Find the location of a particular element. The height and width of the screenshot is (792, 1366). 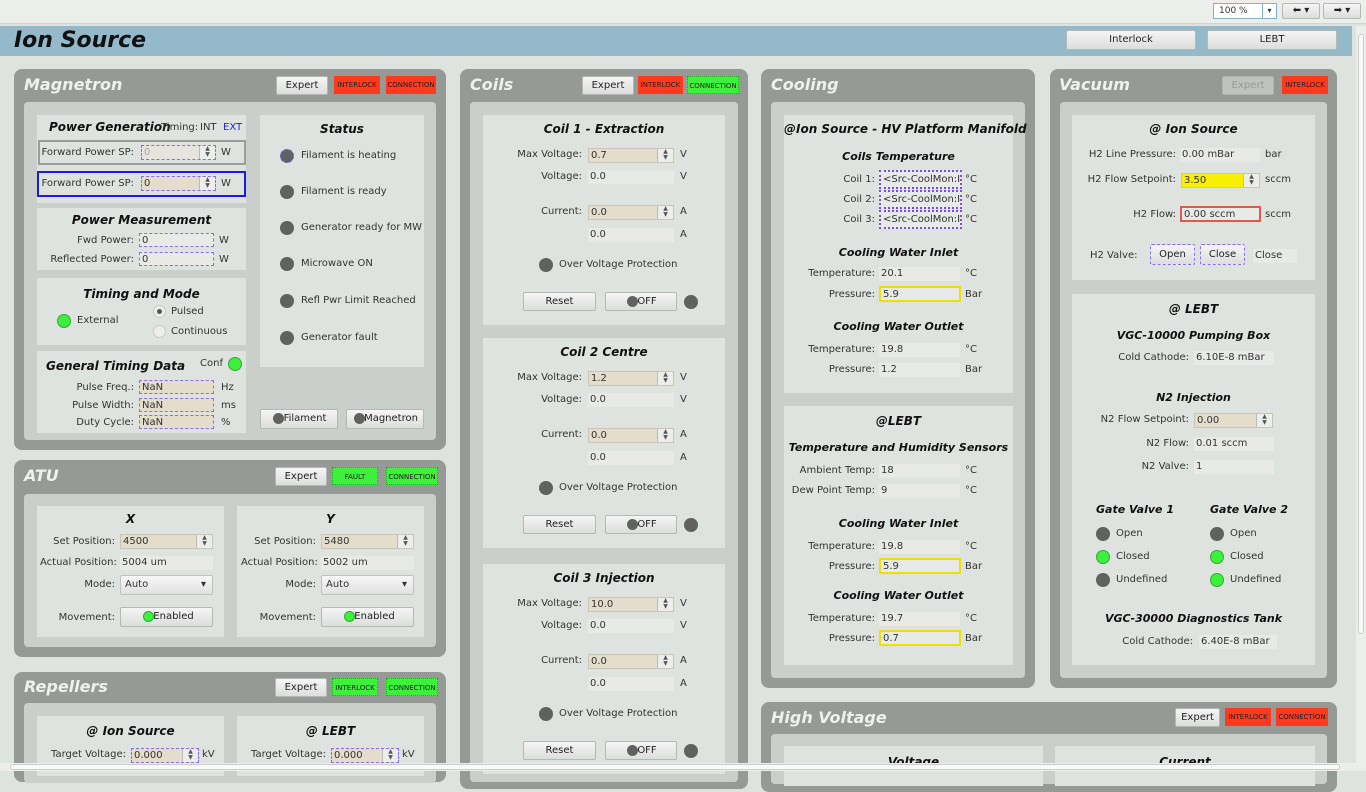

coil1-max-voltage-input: 0.7 ▲ ▼ is located at coordinates (631, 155).